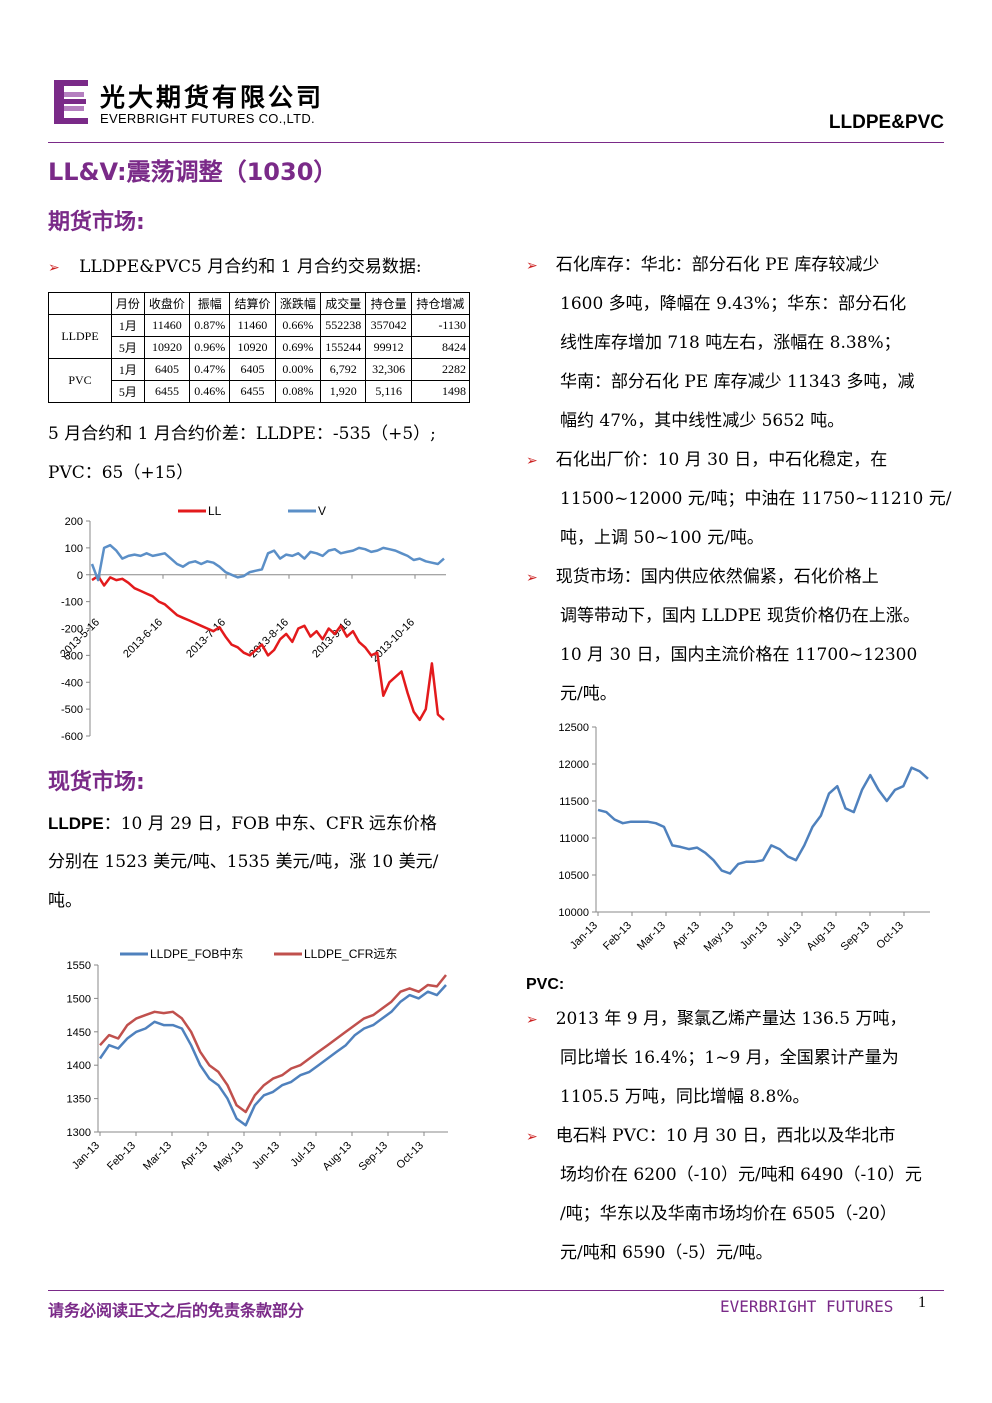 The height and width of the screenshot is (1403, 992). What do you see at coordinates (196, 953) in the screenshot?
I see `legend-label: LLDPE_FOB中东` at bounding box center [196, 953].